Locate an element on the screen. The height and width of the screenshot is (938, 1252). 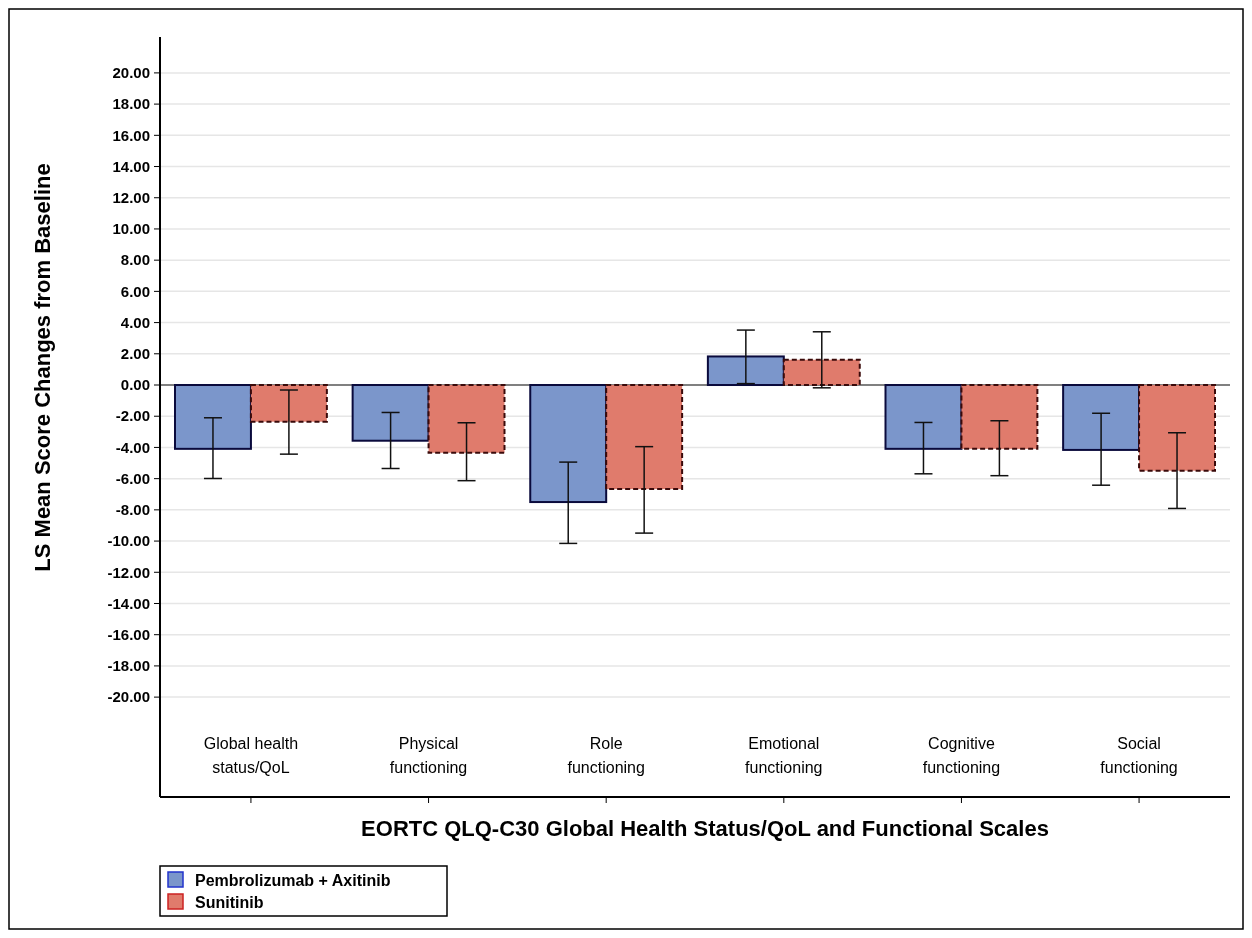
x-tick-label: Emotional functioning is located at coordinates (784, 755).